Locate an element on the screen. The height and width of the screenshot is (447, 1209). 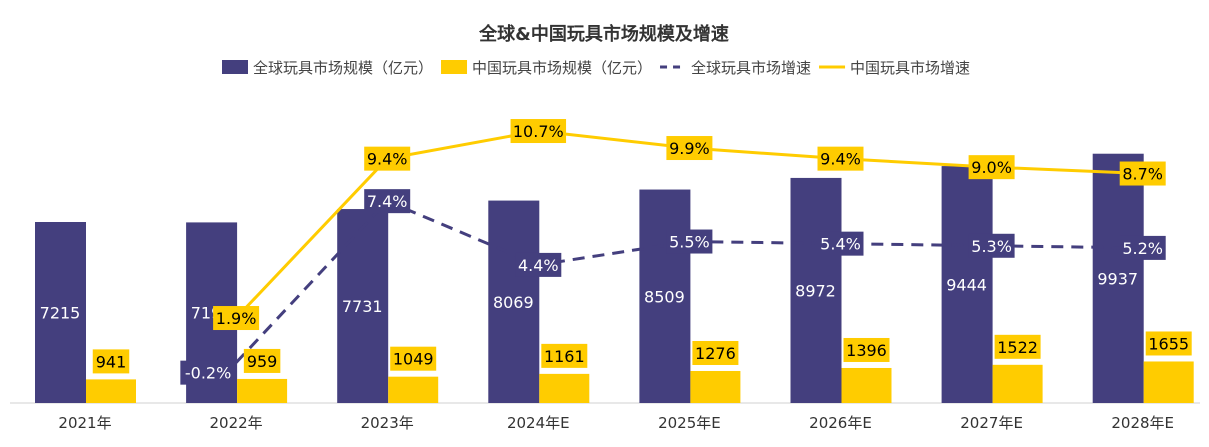
chart-title: 全球&中国玩具市场规模及增速 is located at coordinates (603, 34).